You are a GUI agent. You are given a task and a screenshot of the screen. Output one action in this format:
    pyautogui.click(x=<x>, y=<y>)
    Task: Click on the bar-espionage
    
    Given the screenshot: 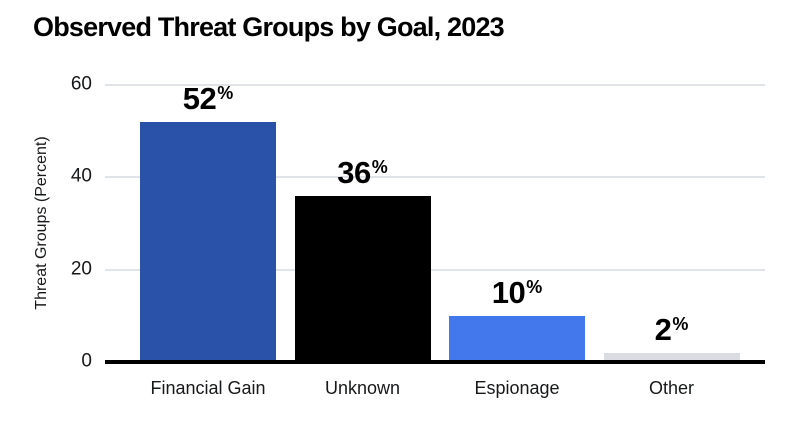 What is the action you would take?
    pyautogui.click(x=517, y=338)
    